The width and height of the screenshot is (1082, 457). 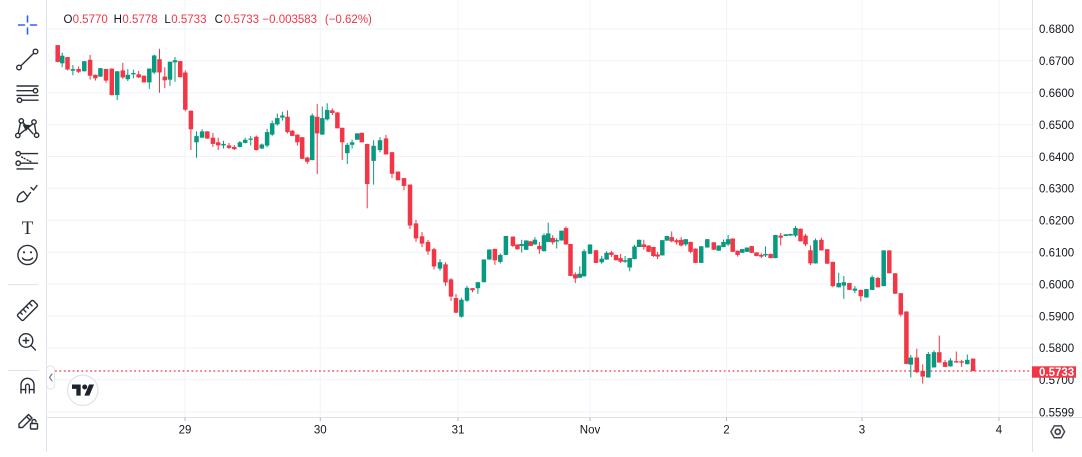 What do you see at coordinates (1056, 349) in the screenshot?
I see `svg-text: 0.5800` at bounding box center [1056, 349].